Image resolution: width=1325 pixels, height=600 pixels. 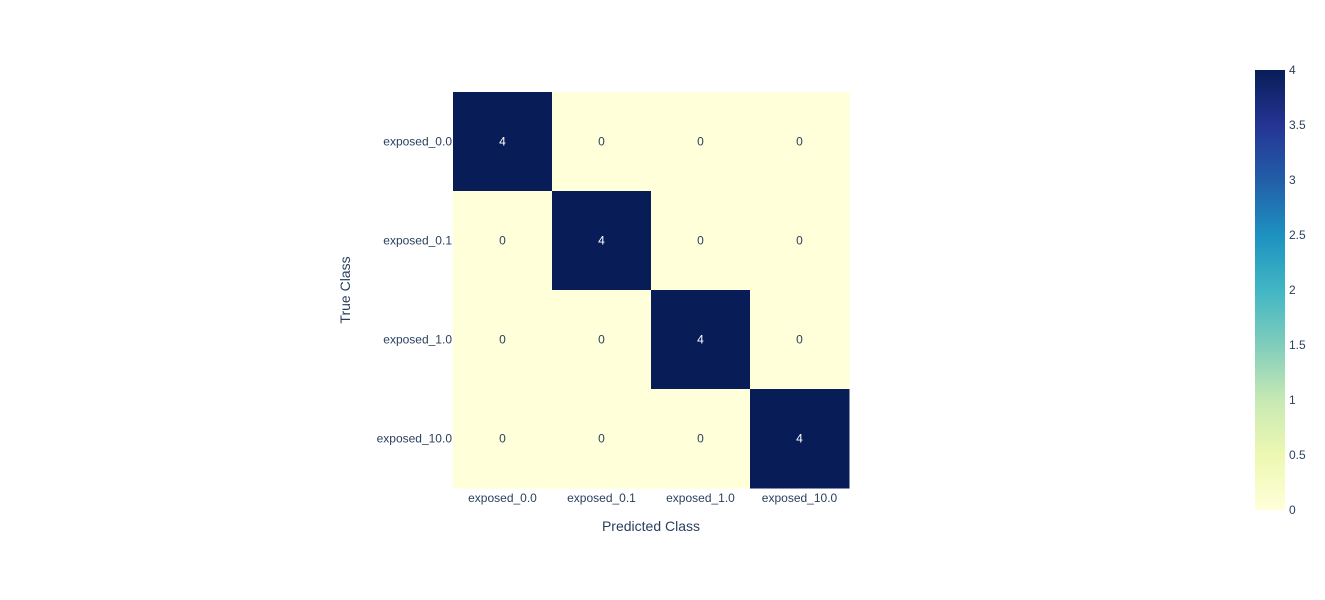 I want to click on colorbar, so click(x=1270, y=290).